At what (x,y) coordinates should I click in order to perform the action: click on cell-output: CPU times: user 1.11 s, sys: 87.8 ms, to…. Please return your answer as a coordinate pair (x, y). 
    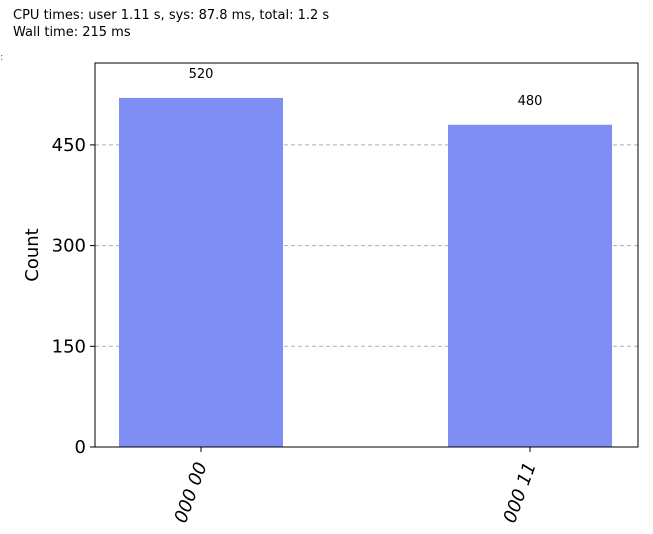
    Looking at the image, I should click on (171, 24).